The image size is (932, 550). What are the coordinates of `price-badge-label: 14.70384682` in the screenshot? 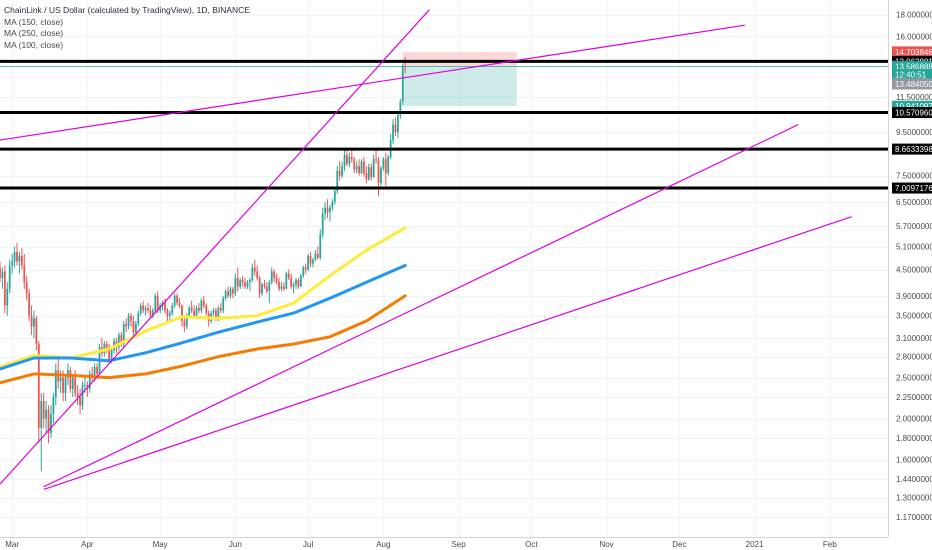 It's located at (913, 52).